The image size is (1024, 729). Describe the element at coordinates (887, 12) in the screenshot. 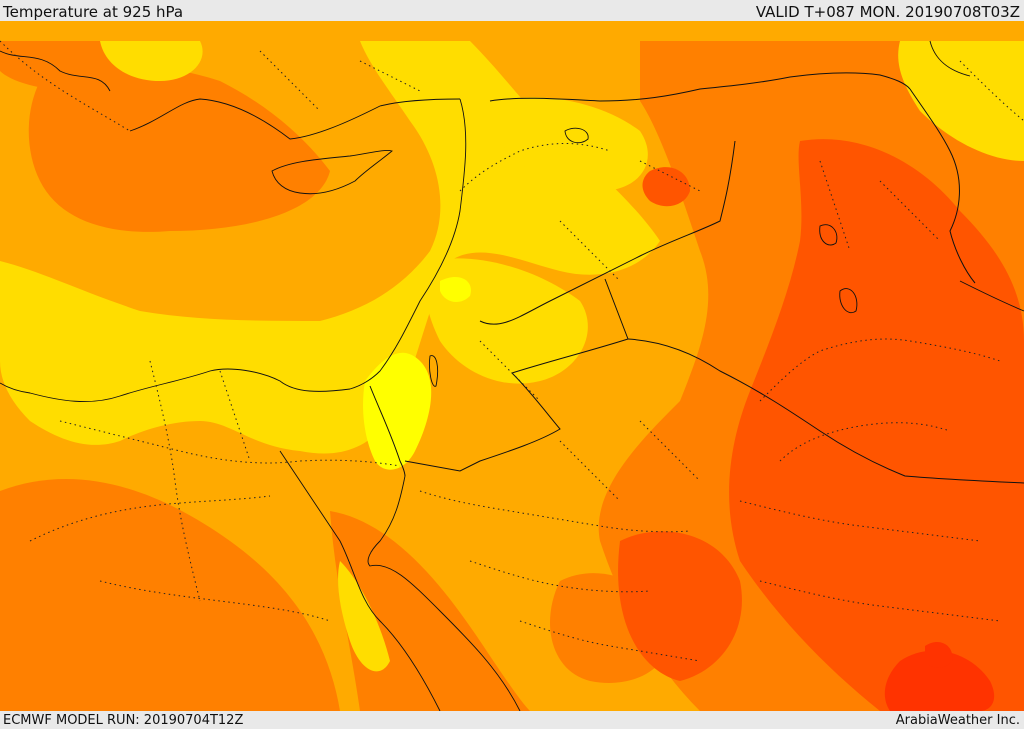

I see `valid-time: VALID T+087 MON. 20190708T03Z` at that location.